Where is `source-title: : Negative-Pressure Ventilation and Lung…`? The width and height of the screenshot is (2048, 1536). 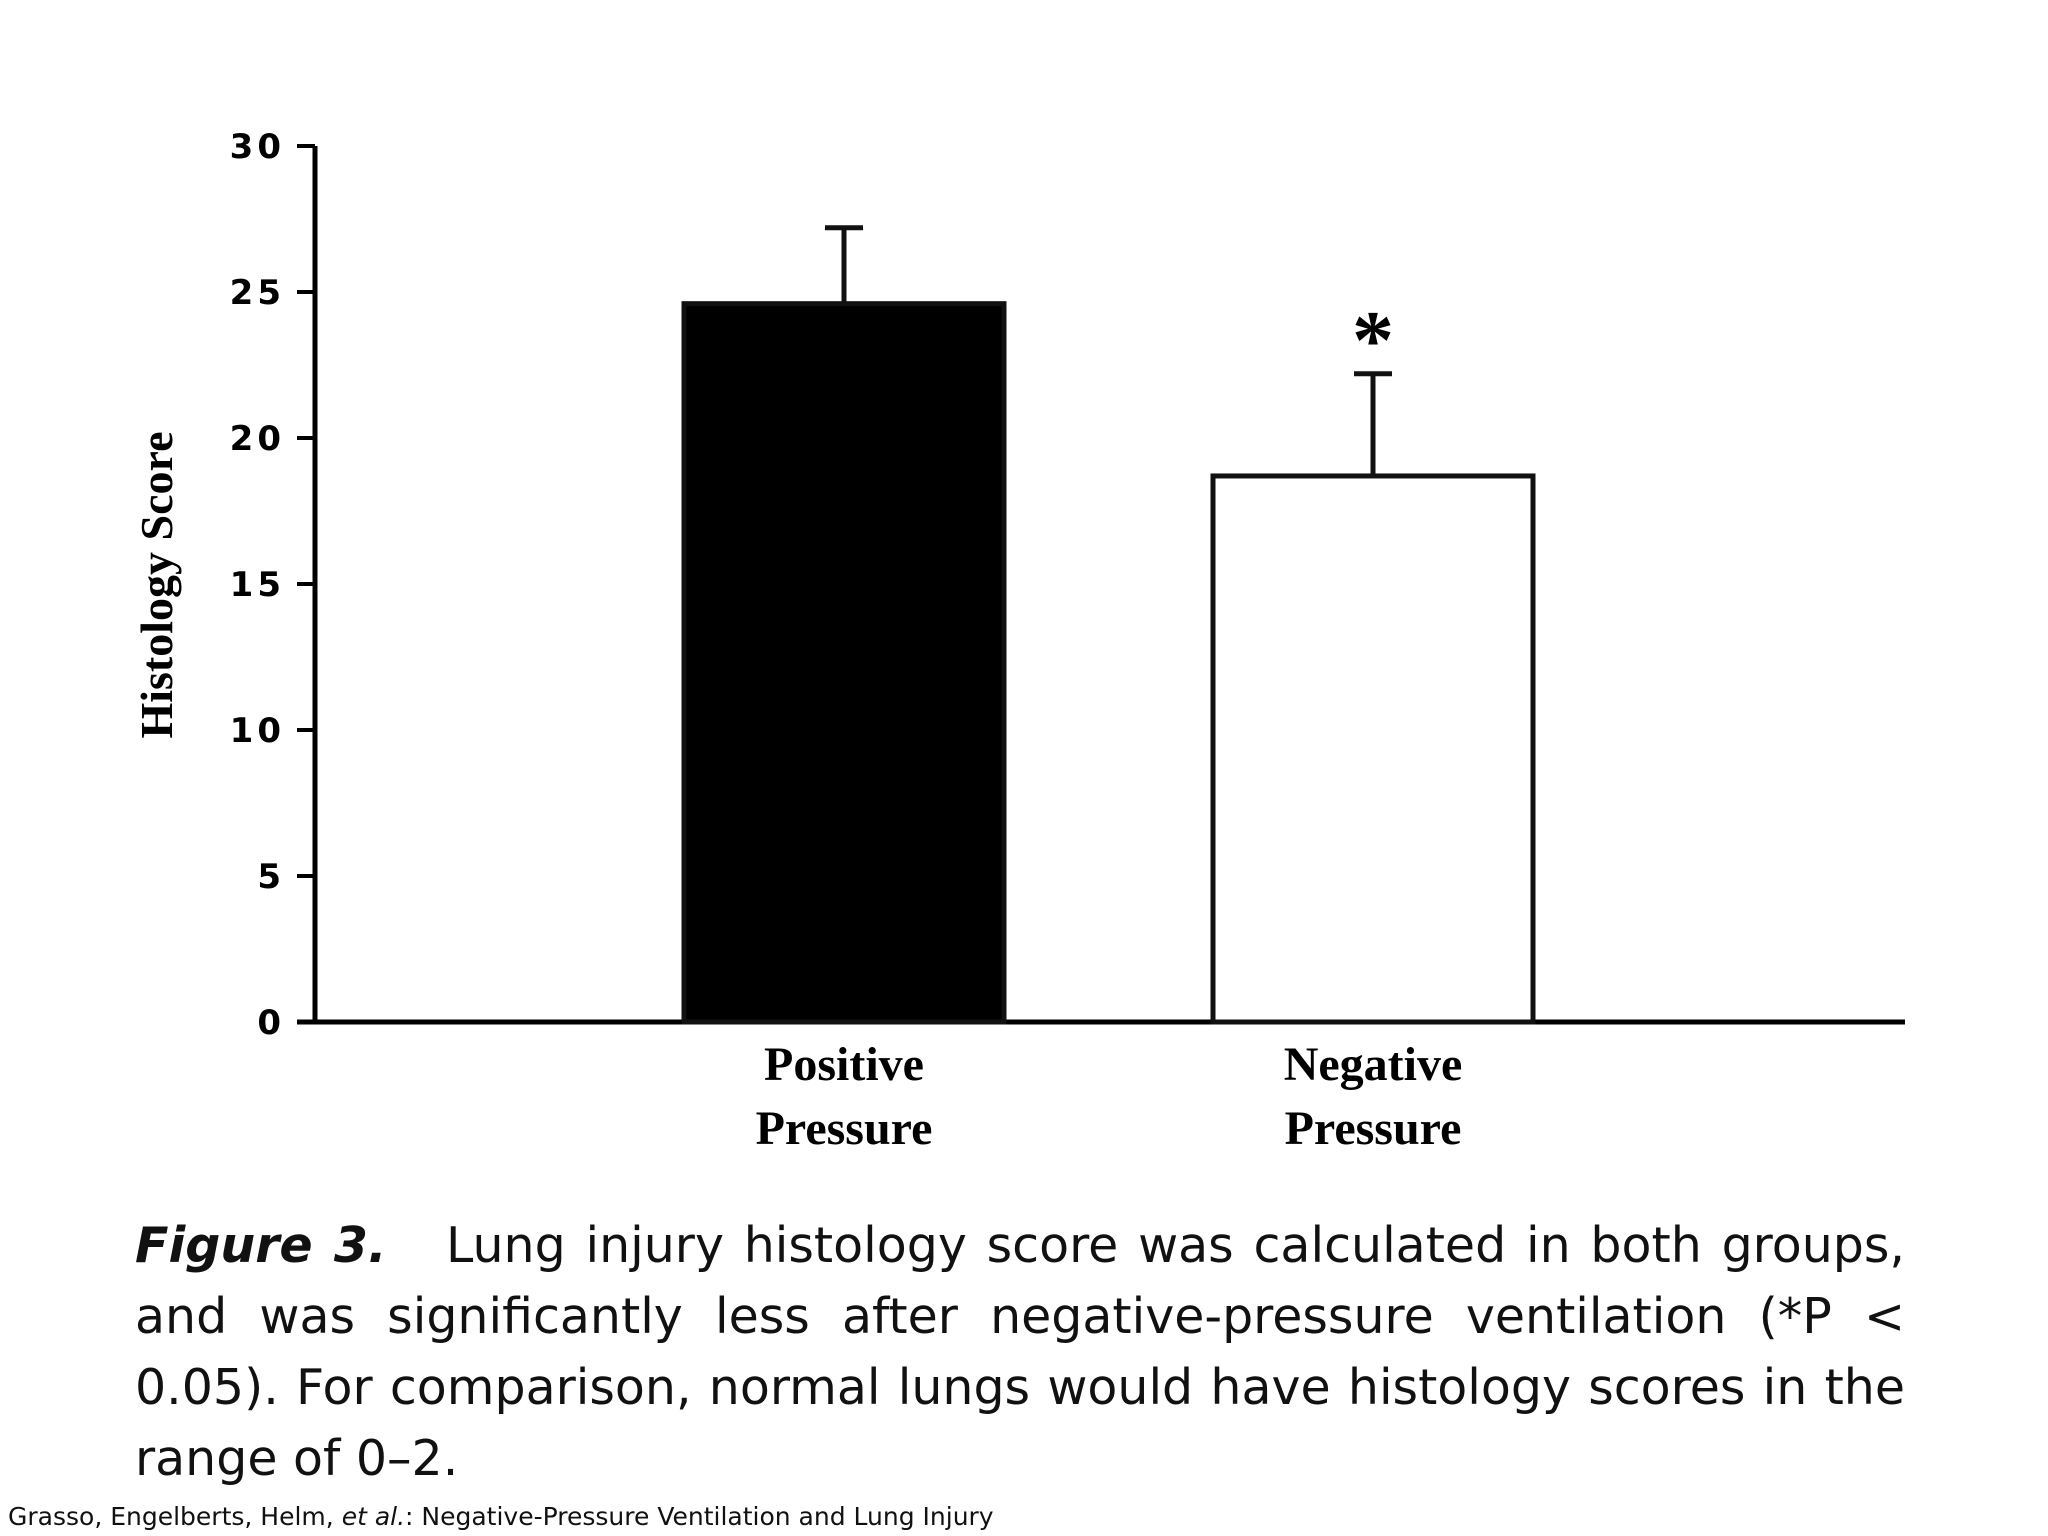 source-title: : Negative-Pressure Ventilation and Lung… is located at coordinates (699, 1516).